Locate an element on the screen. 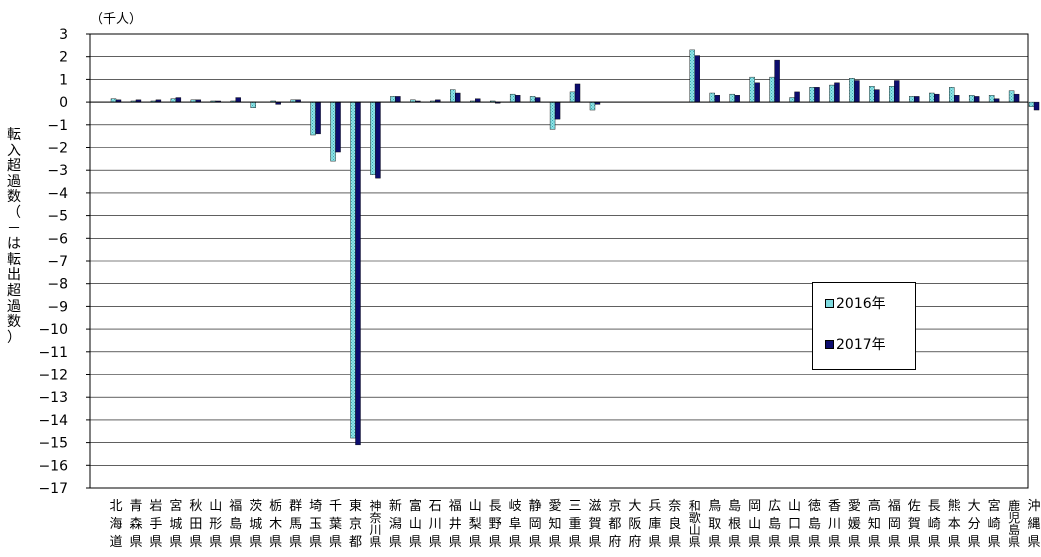 Image resolution: width=1041 pixels, height=557 pixels. x-tick-label: 福井県 is located at coordinates (455, 524).